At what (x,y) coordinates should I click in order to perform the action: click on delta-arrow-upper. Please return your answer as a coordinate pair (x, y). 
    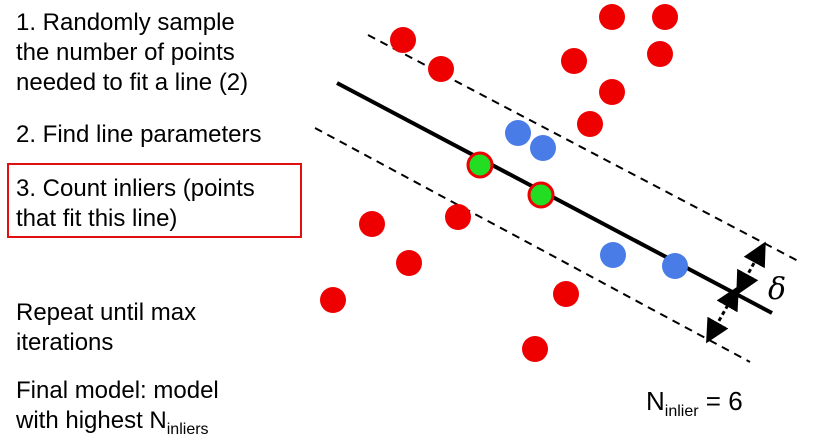
    Looking at the image, I should click on (751, 268).